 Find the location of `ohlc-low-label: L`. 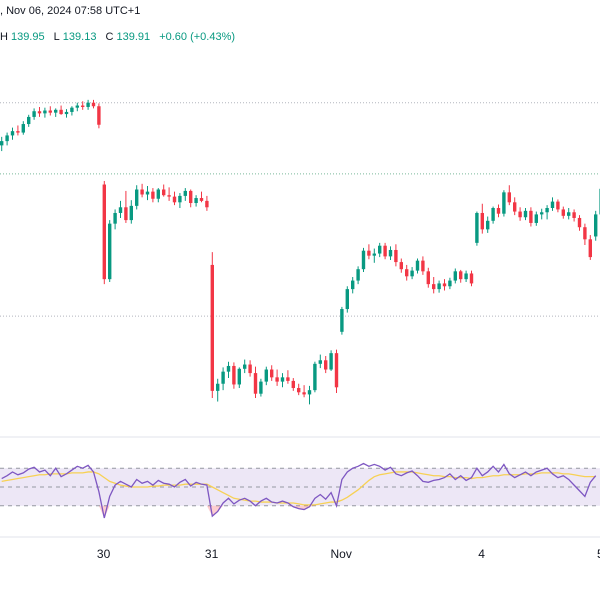

ohlc-low-label: L is located at coordinates (56, 37).